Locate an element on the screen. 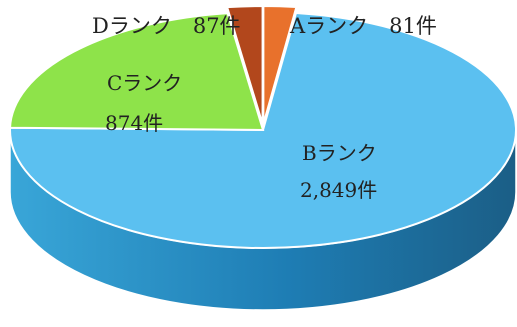 Image resolution: width=517 pixels, height=327 pixels. label-b-rank-value: 2,849件 is located at coordinates (338, 190).